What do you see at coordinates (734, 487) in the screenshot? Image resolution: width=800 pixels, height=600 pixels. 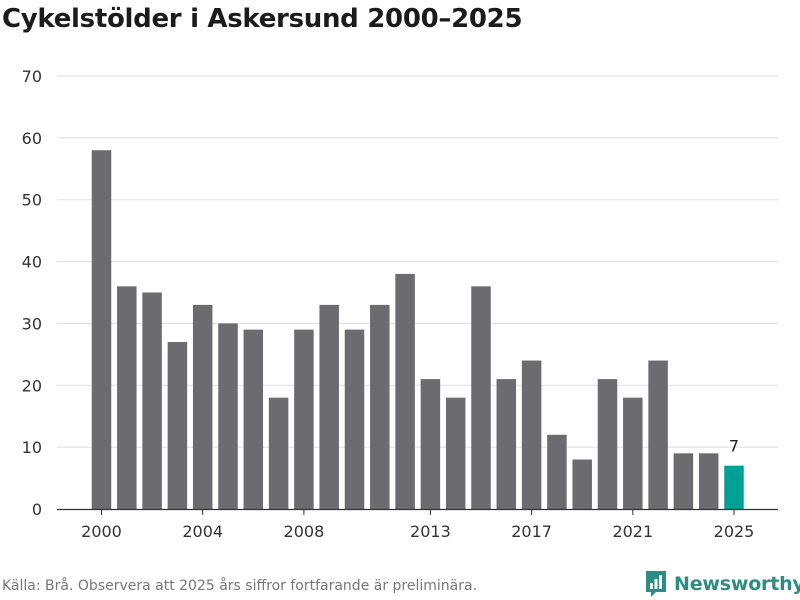 I see `bar-2025` at bounding box center [734, 487].